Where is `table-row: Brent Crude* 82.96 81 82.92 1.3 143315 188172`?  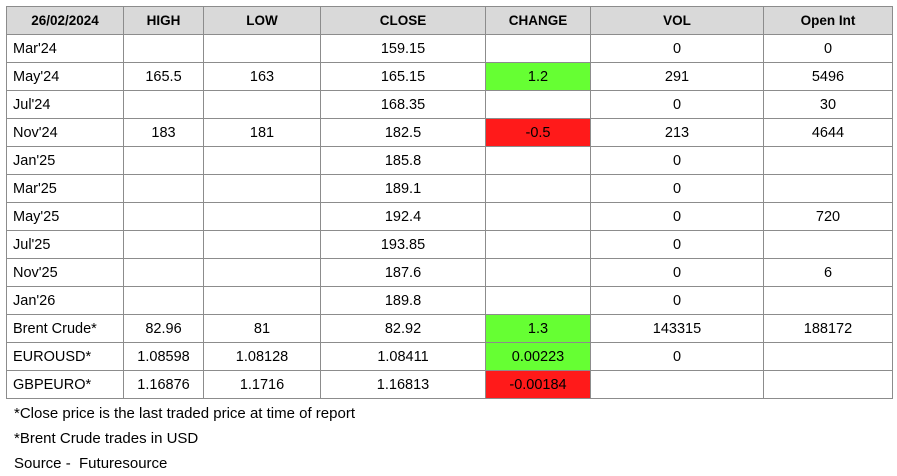
table-row: Brent Crude* 82.96 81 82.92 1.3 143315 188172 is located at coordinates (449, 328).